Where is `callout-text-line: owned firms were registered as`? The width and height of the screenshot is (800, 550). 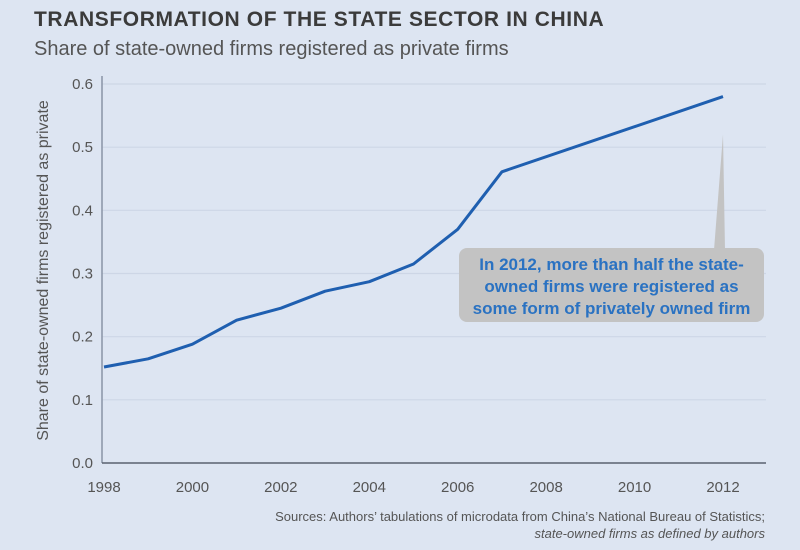
callout-text-line: owned firms were registered as is located at coordinates (611, 286).